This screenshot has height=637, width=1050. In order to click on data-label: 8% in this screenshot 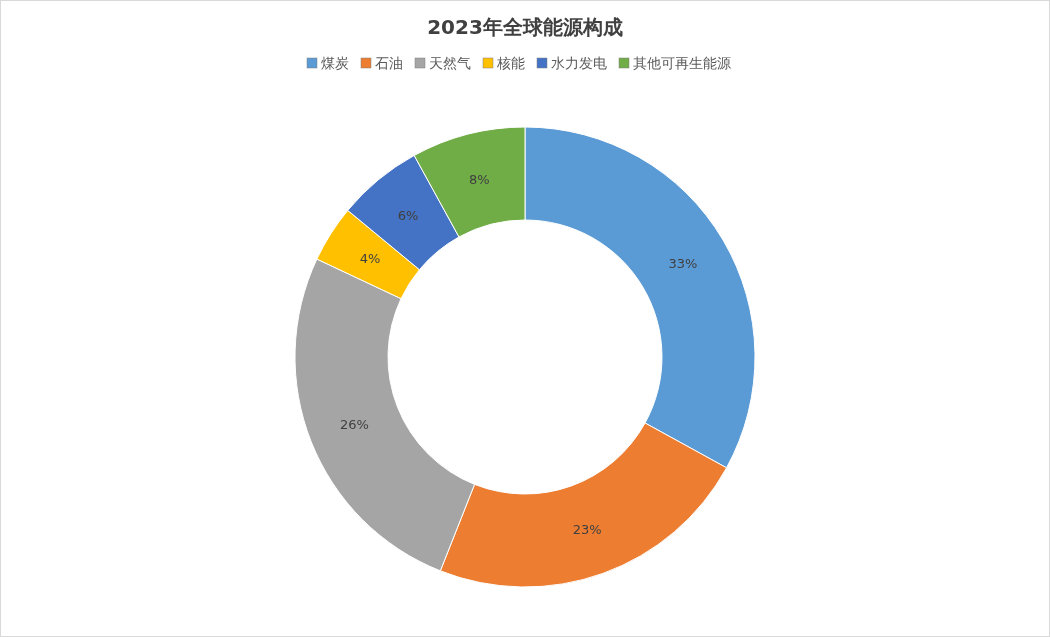, I will do `click(479, 179)`.